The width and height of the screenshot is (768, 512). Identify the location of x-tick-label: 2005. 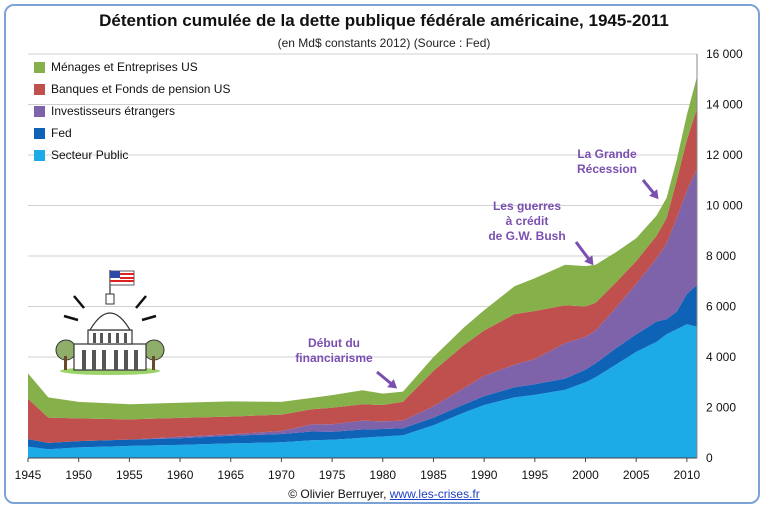
(636, 475).